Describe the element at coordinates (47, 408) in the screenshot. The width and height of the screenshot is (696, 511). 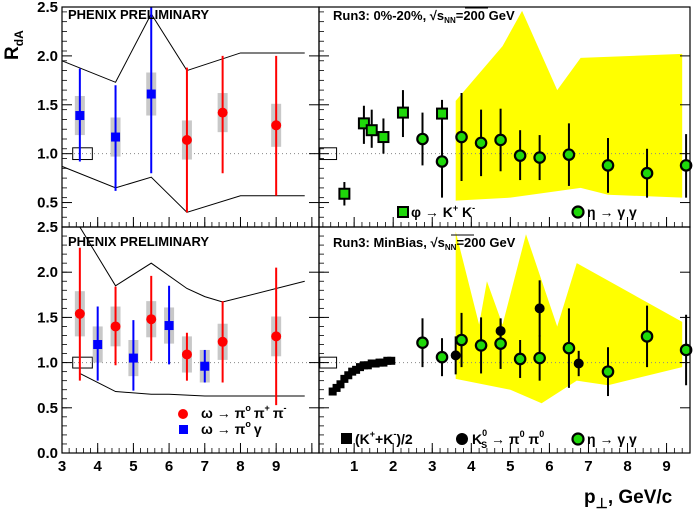
I see `y-tick-label: 0.5` at that location.